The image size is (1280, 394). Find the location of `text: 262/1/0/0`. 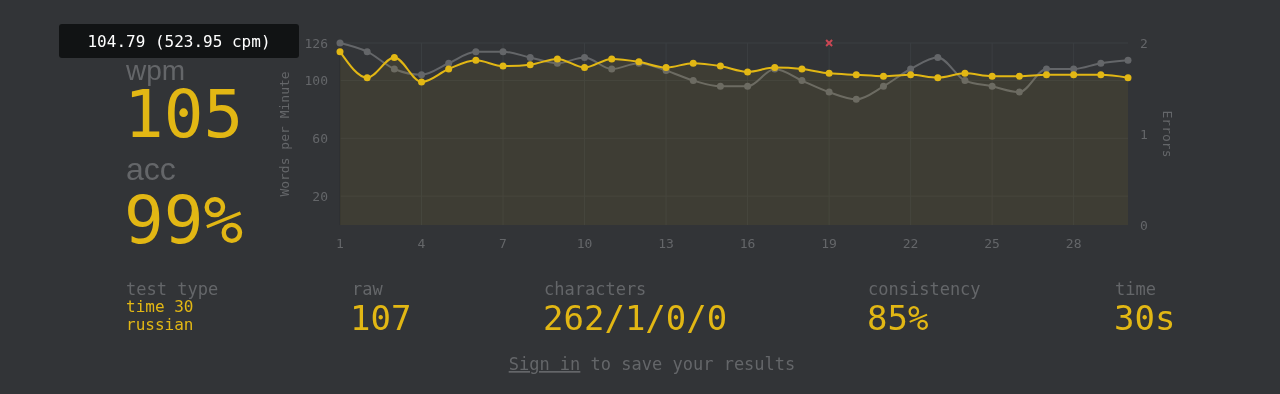

text: 262/1/0/0 is located at coordinates (635, 318).